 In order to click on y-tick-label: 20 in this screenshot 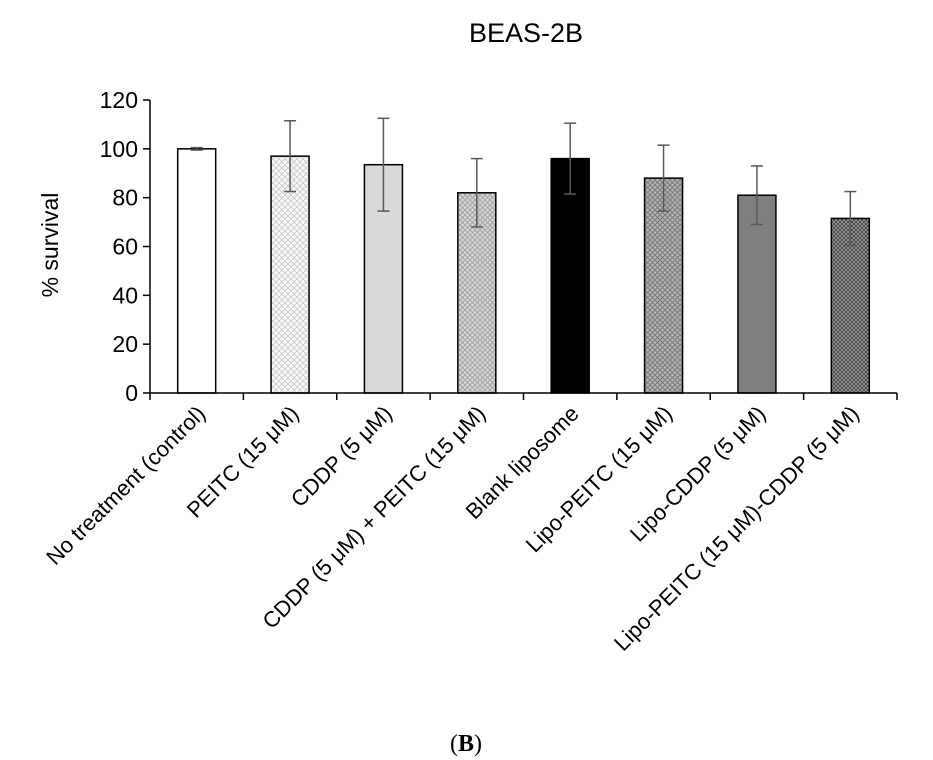, I will do `click(125, 344)`.